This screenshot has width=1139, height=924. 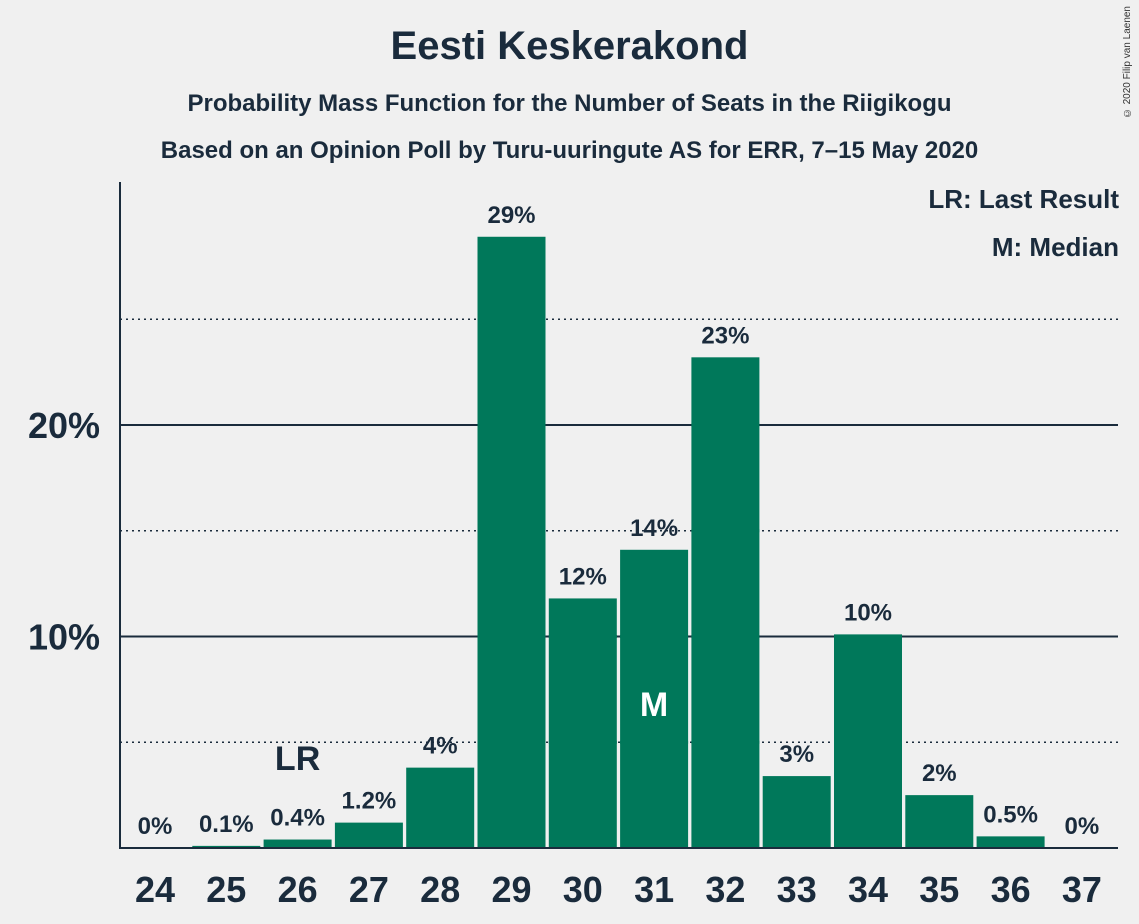 I want to click on x-tick-label: 24, so click(x=155, y=889).